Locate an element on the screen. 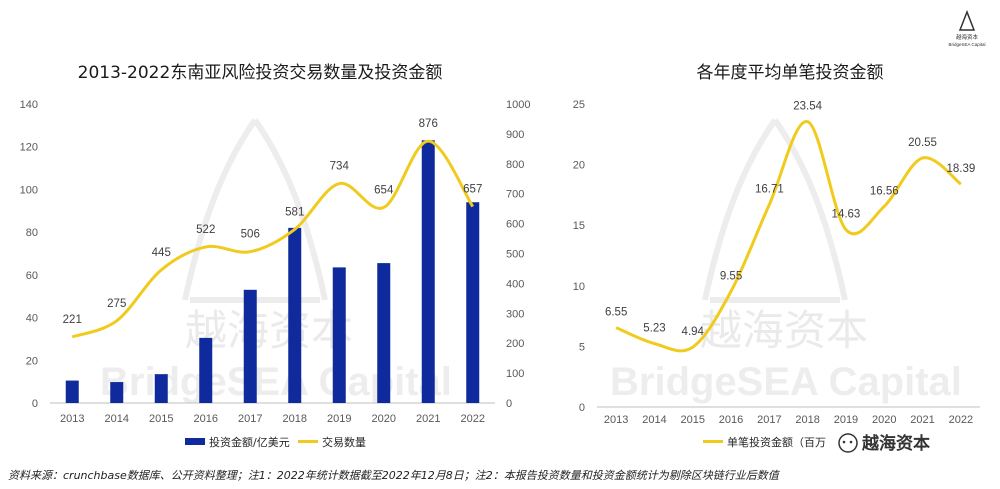 This screenshot has height=489, width=1000. left-legend: 投资金额/亿美元 交易数量 is located at coordinates (275, 442).